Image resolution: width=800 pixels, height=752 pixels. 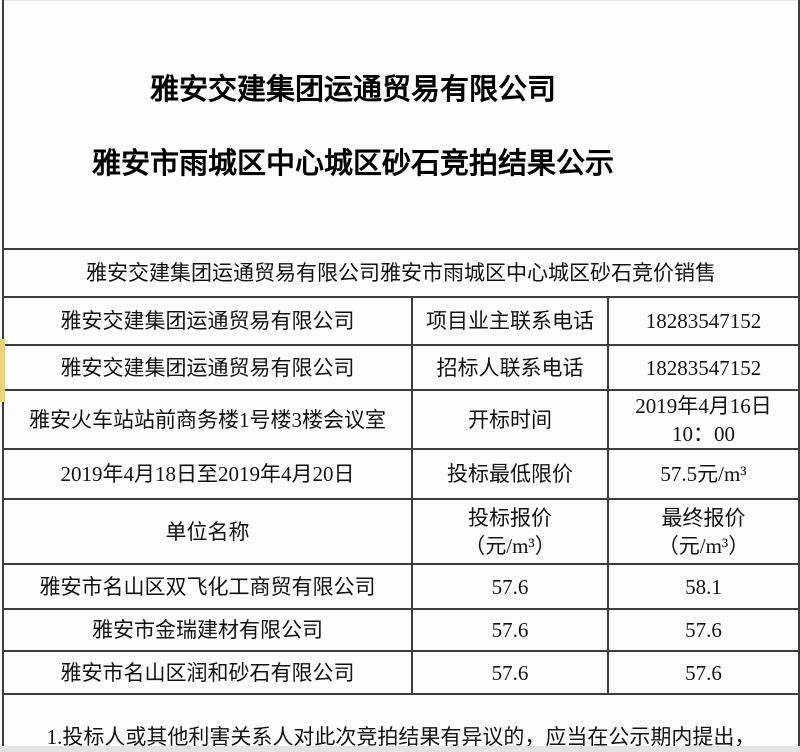 What do you see at coordinates (510, 586) in the screenshot?
I see `bidder-1-bid-price: 57.6` at bounding box center [510, 586].